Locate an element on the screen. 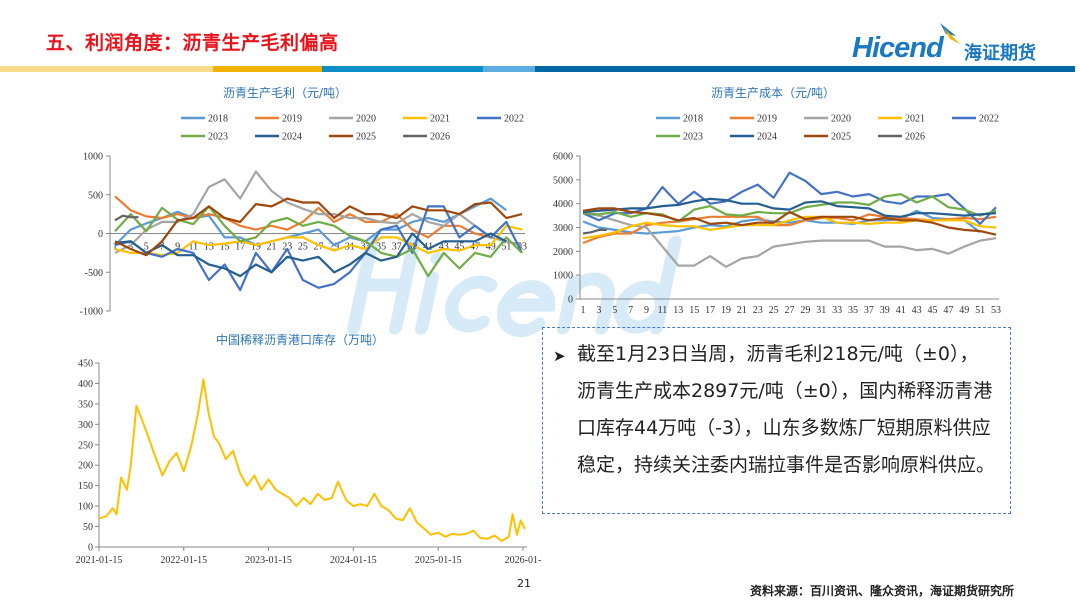 The image size is (1080, 607). x-tick-label: 2025-01-15 is located at coordinates (438, 560).